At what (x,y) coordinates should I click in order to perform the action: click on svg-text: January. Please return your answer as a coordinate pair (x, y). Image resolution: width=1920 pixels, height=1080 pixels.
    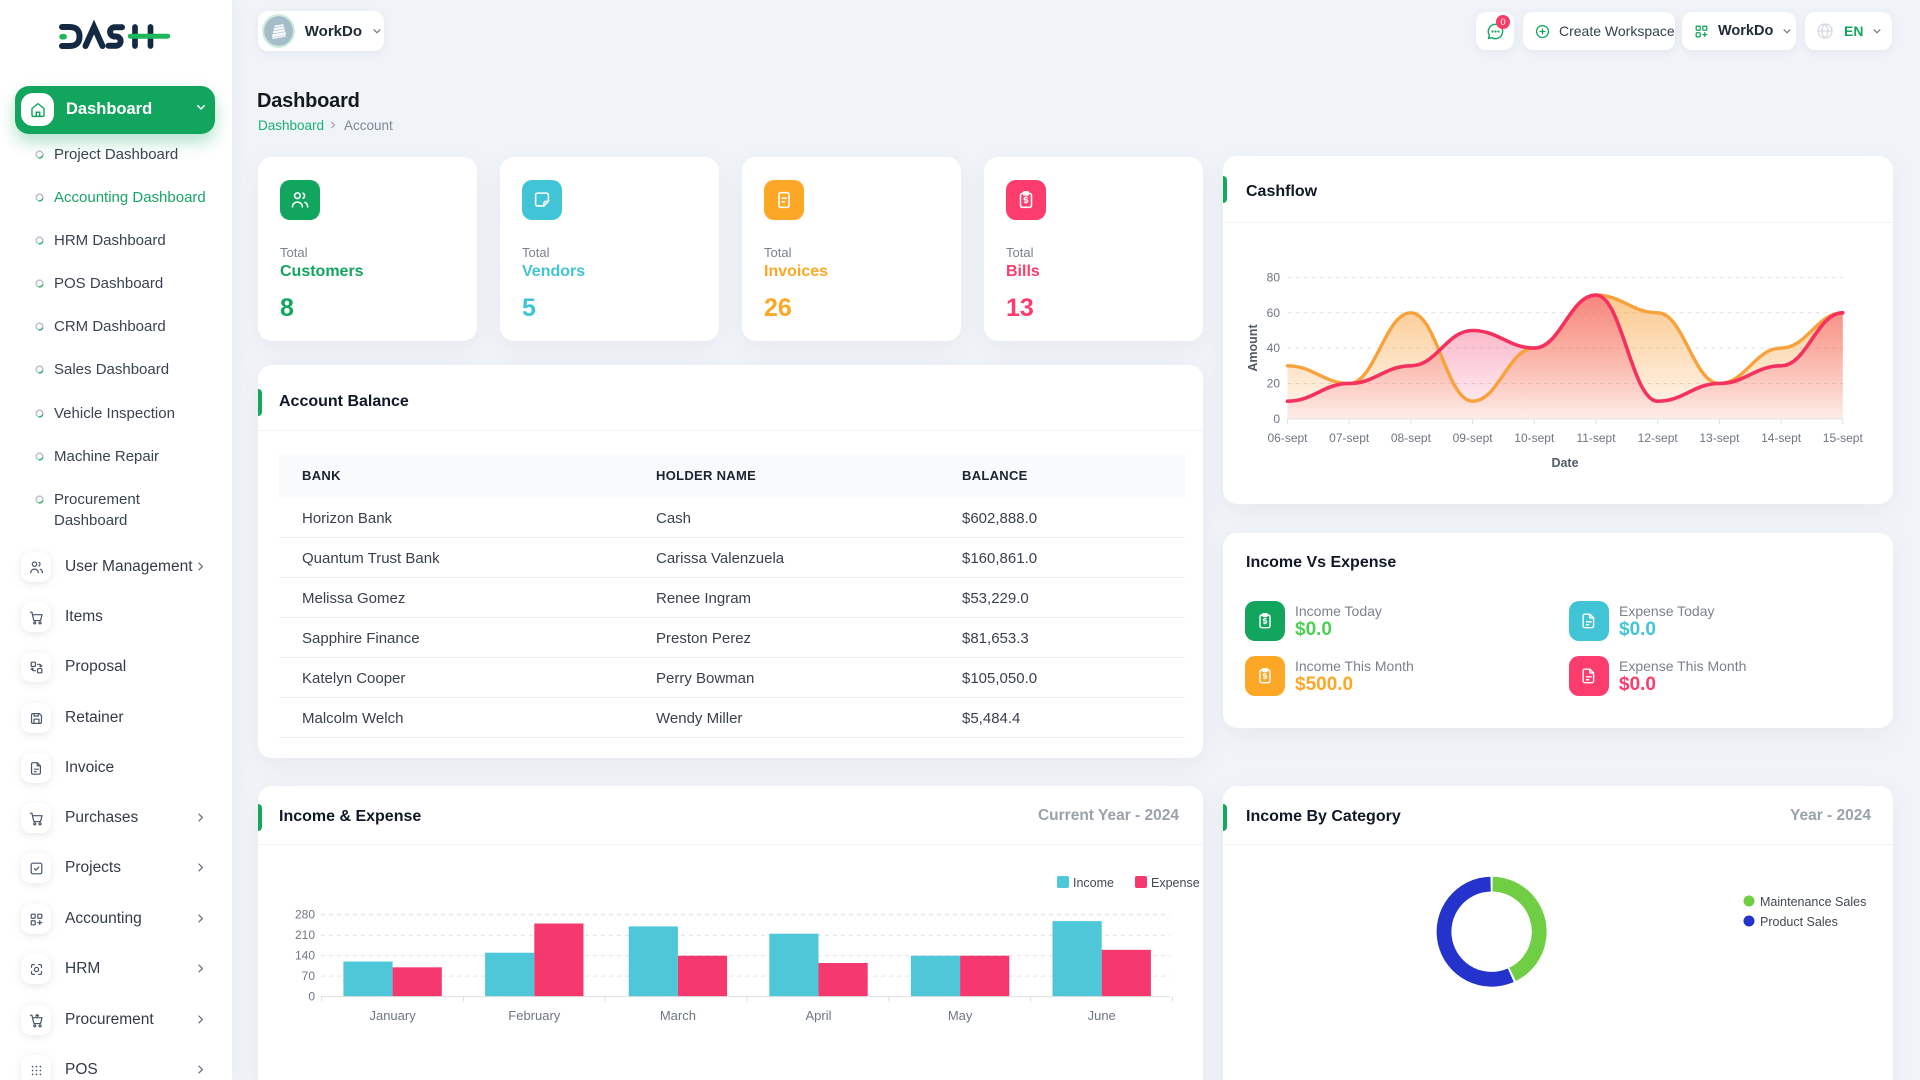
    Looking at the image, I should click on (392, 1015).